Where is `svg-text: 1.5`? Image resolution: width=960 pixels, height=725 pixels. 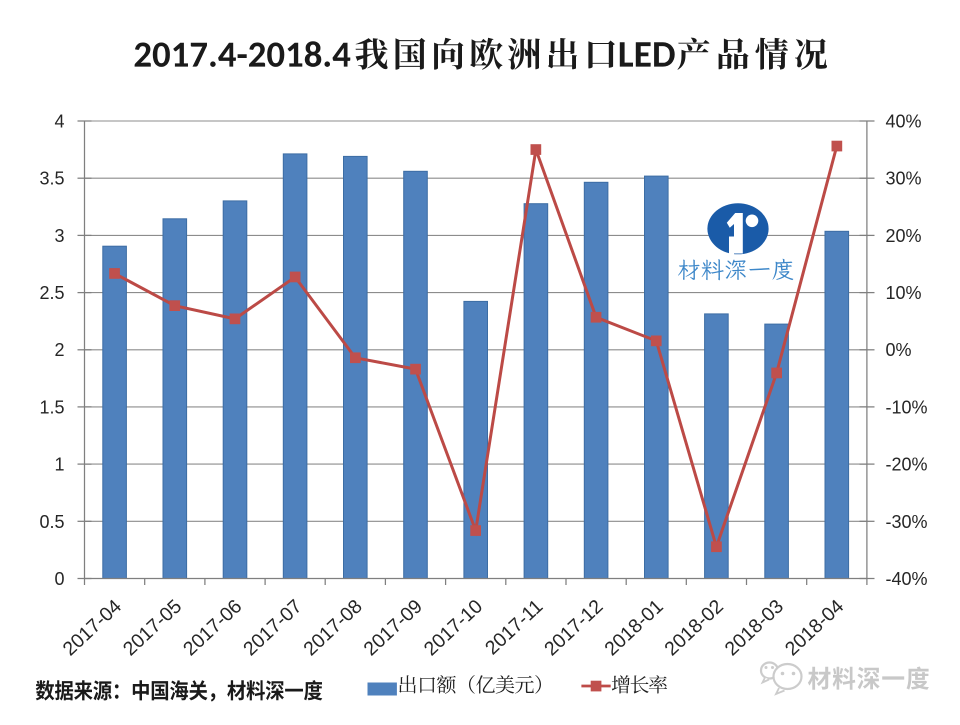 svg-text: 1.5 is located at coordinates (51, 407).